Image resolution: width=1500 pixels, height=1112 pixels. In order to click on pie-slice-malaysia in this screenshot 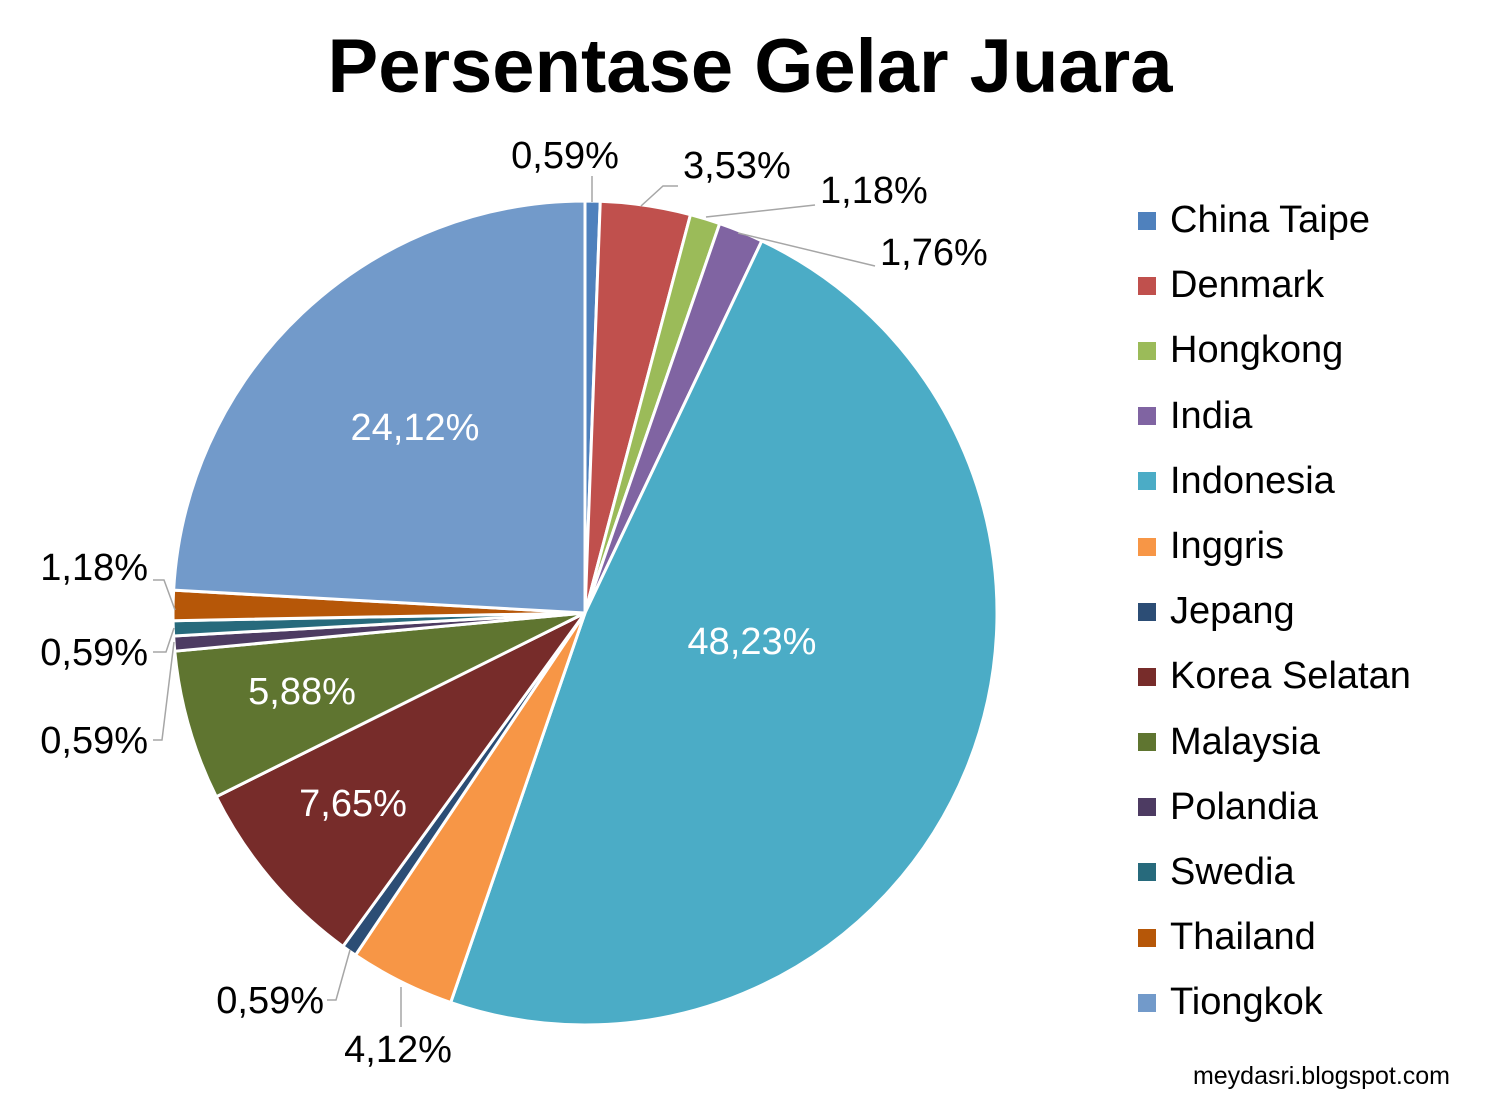, I will do `click(380, 705)`.